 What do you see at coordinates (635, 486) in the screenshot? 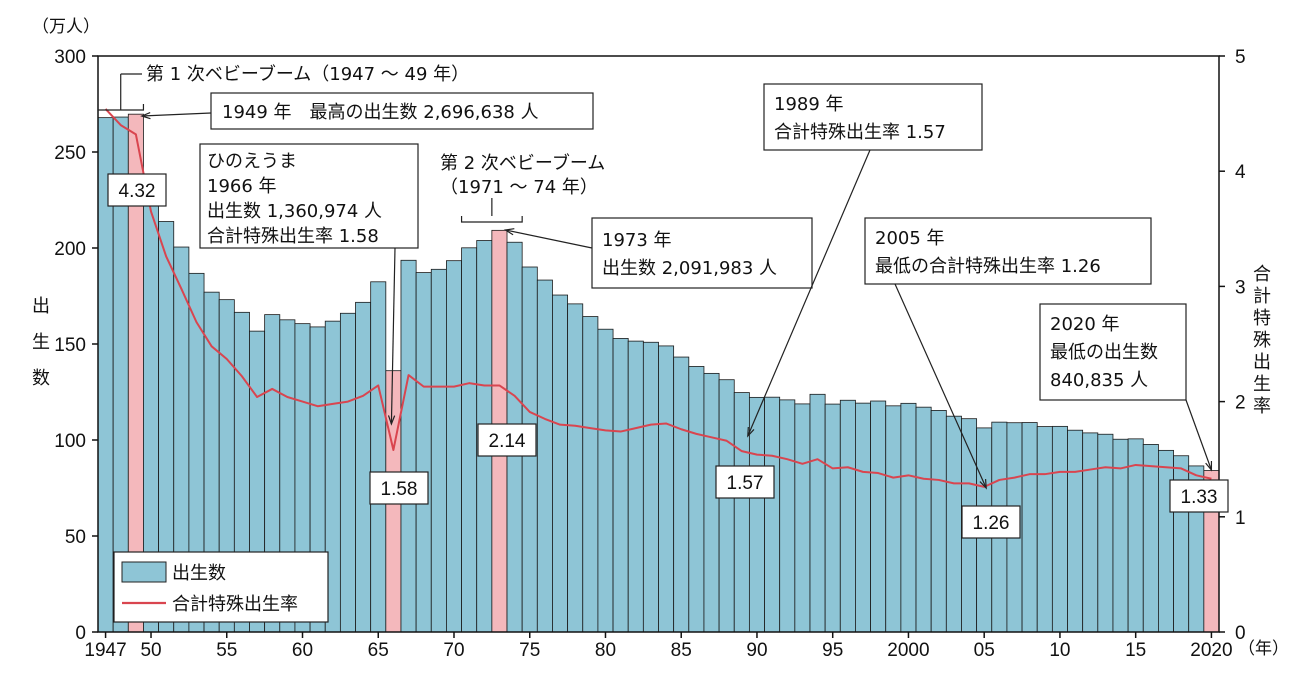
I see `bar-1982` at bounding box center [635, 486].